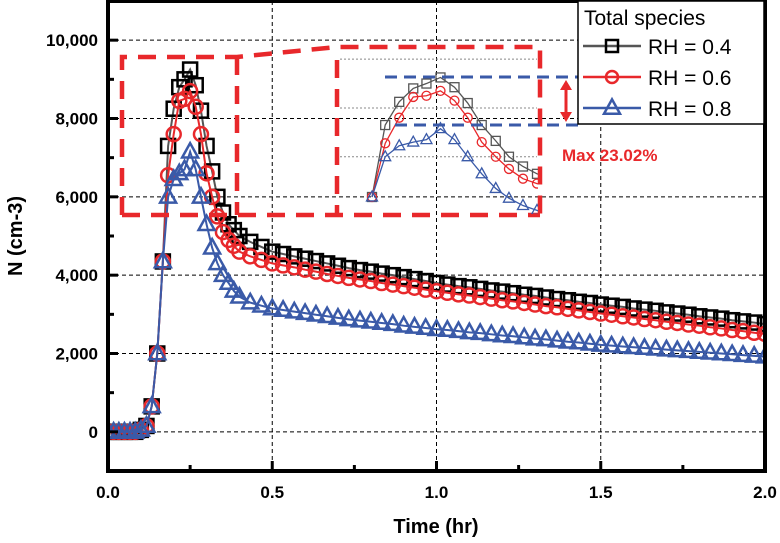  What do you see at coordinates (76, 275) in the screenshot?
I see `y-tick-label: 4,000` at bounding box center [76, 275].